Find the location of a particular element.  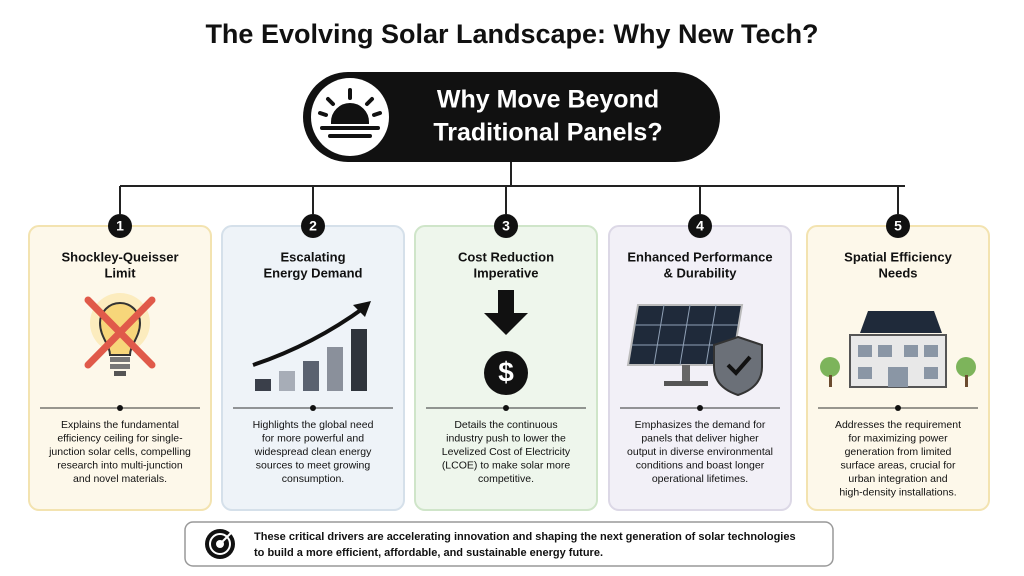

card-description: Explains the fundamental is located at coordinates (120, 425).